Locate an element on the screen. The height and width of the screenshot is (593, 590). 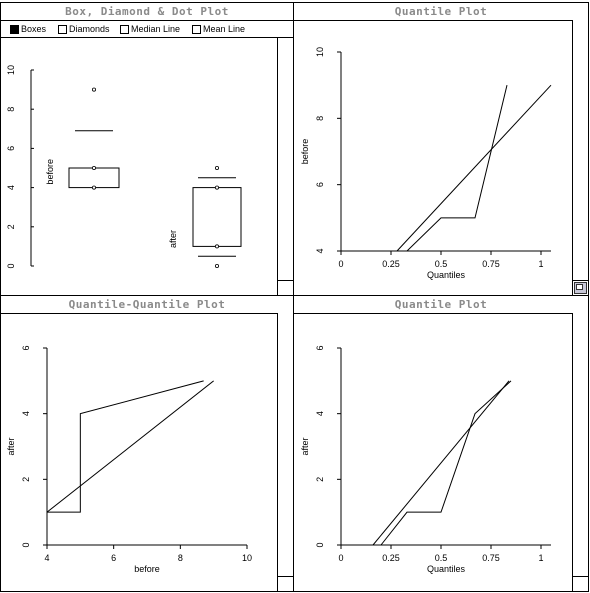
group-label: before is located at coordinates (50, 172).